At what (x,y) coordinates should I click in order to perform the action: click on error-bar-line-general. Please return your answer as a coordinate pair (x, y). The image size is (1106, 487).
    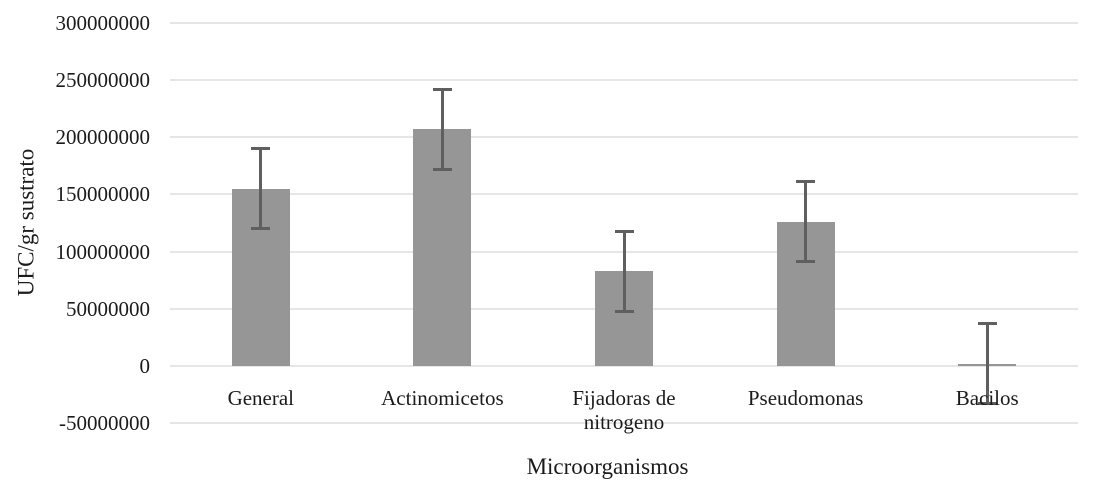
    Looking at the image, I should click on (261, 188).